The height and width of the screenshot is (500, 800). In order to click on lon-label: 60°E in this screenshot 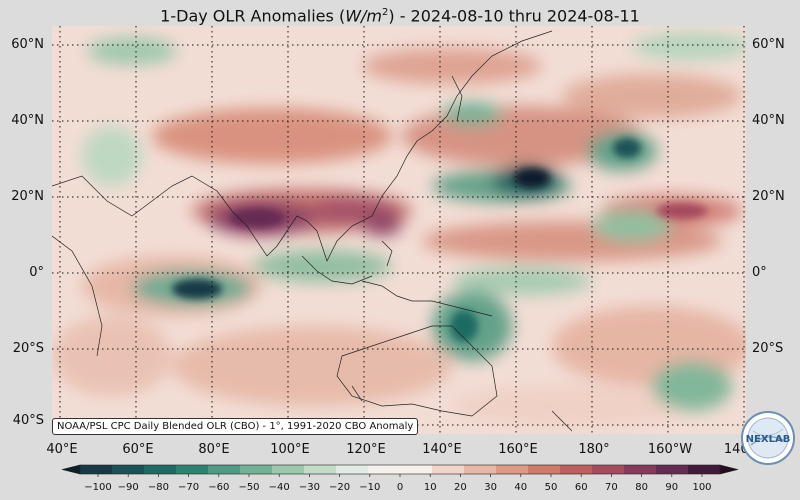, I will do `click(138, 449)`.